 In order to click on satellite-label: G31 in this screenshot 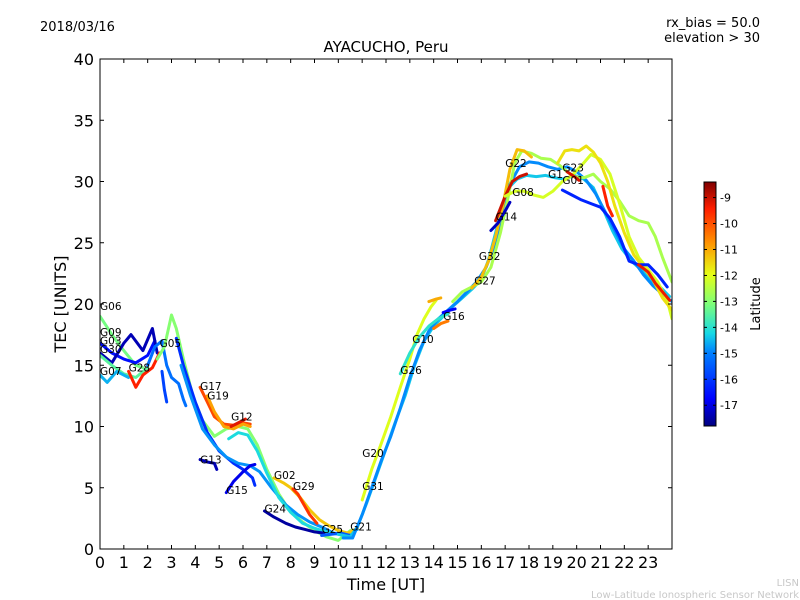, I will do `click(373, 487)`.